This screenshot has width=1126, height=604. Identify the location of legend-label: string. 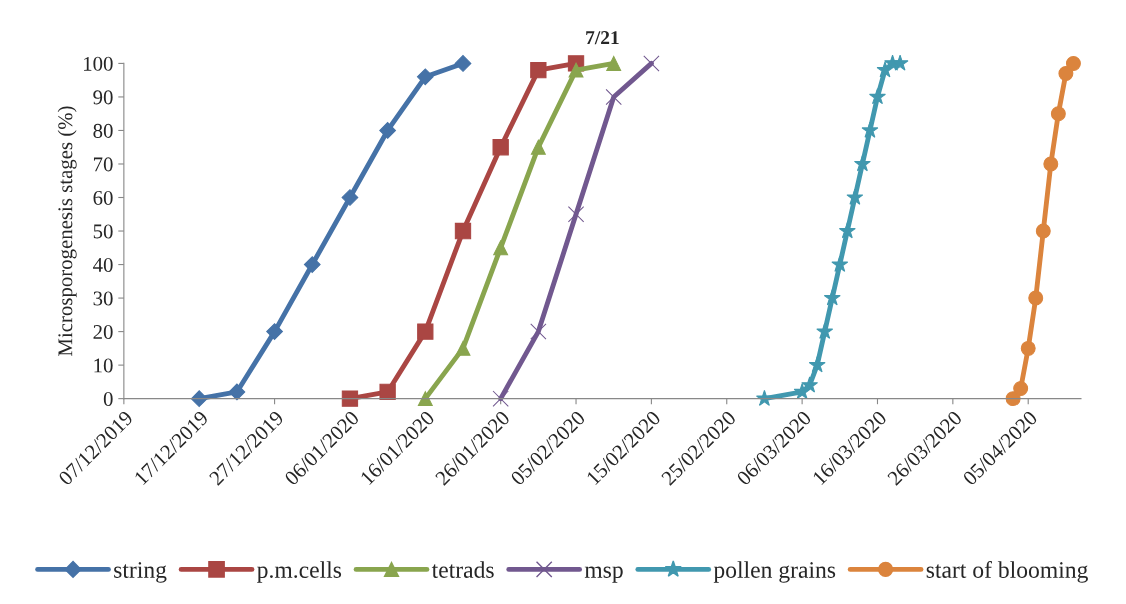
(140, 572).